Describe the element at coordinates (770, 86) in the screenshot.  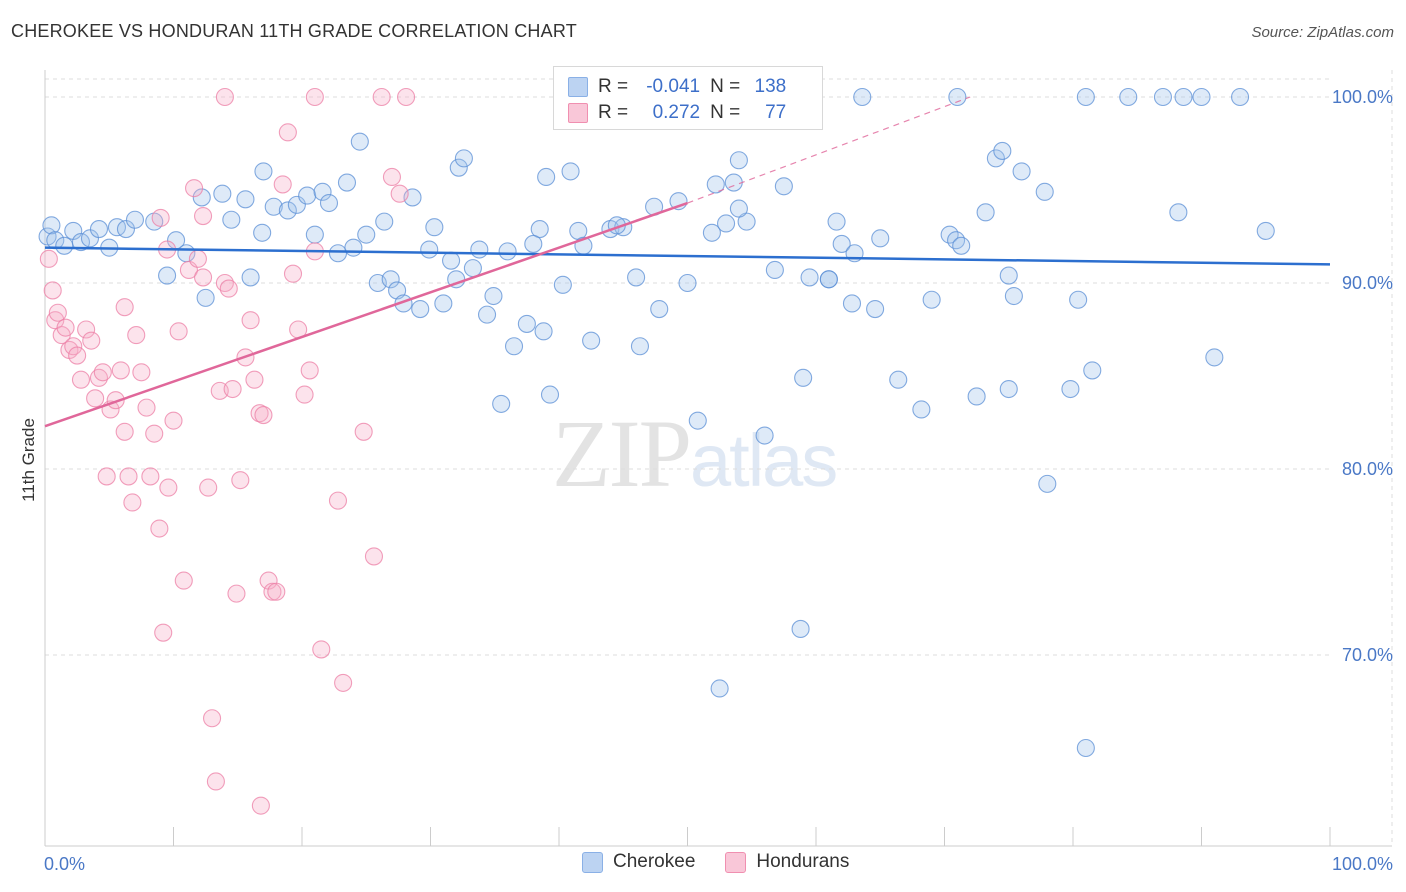
I see `legend-n-value: 138` at that location.